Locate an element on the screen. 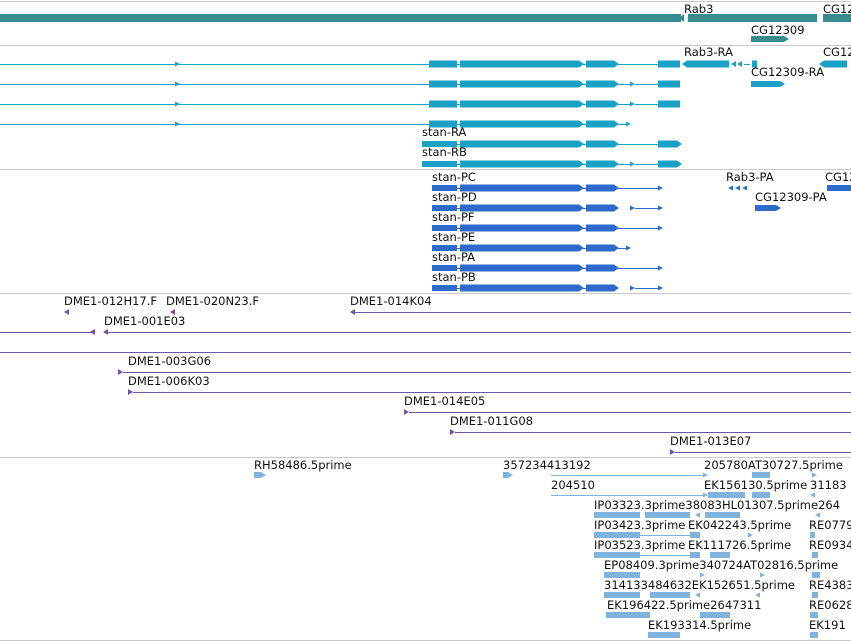 The height and width of the screenshot is (641, 851). clone-label-dme1-001e03: DME1-001E03 is located at coordinates (145, 321).